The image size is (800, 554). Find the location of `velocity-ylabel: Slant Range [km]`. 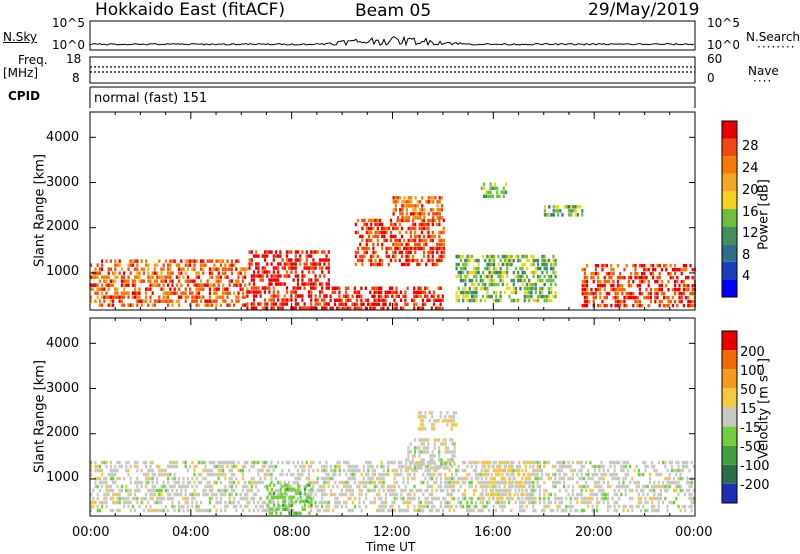

velocity-ylabel: Slant Range [km] is located at coordinates (40, 416).